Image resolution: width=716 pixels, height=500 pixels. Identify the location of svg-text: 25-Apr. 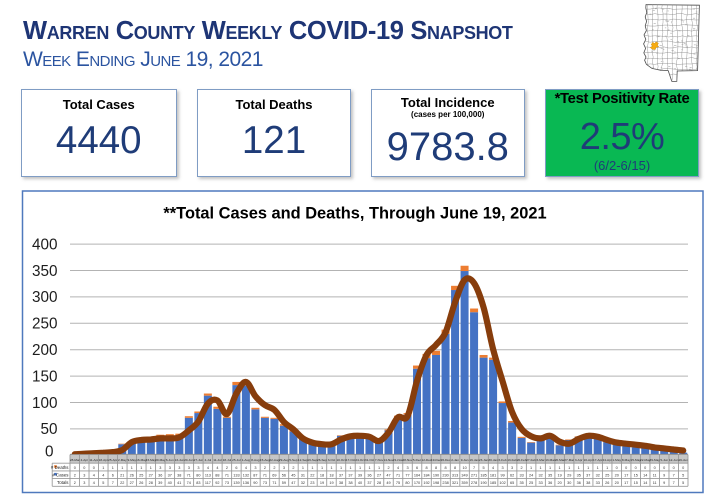
(112, 460).